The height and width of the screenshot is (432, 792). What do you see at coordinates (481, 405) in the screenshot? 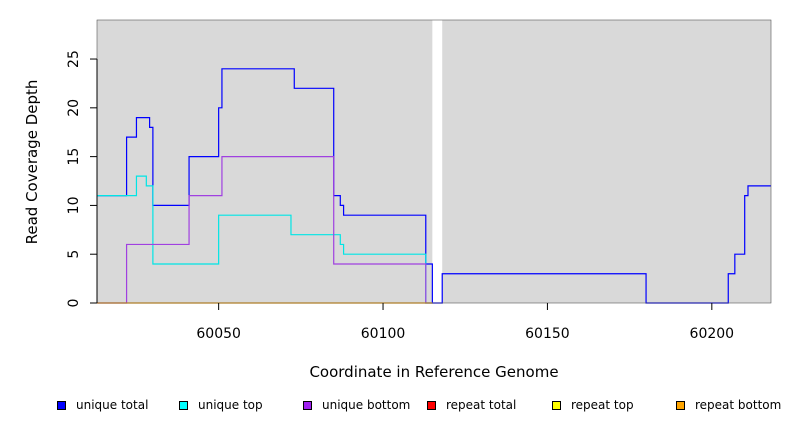
I see `legend-label: repeat total` at bounding box center [481, 405].